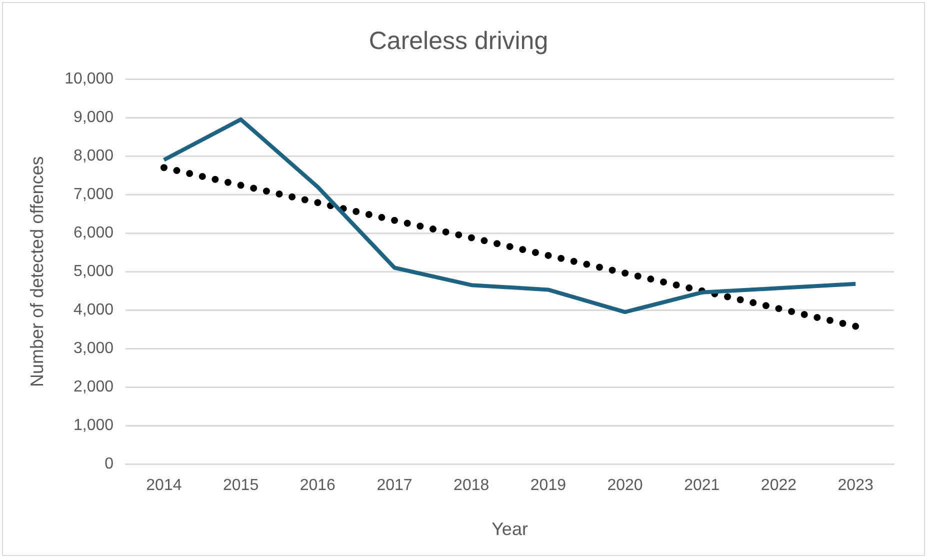  What do you see at coordinates (458, 40) in the screenshot?
I see `chart-title: Careless driving` at bounding box center [458, 40].